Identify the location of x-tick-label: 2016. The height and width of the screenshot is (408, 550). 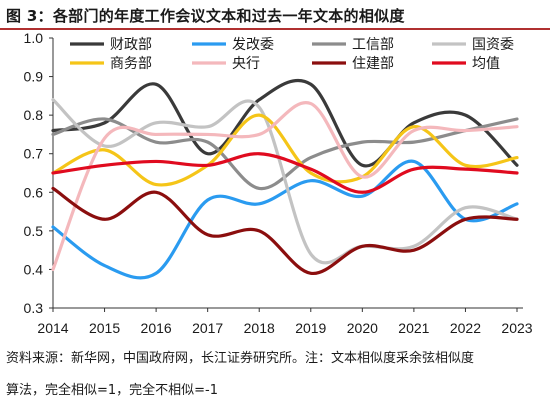
(156, 328).